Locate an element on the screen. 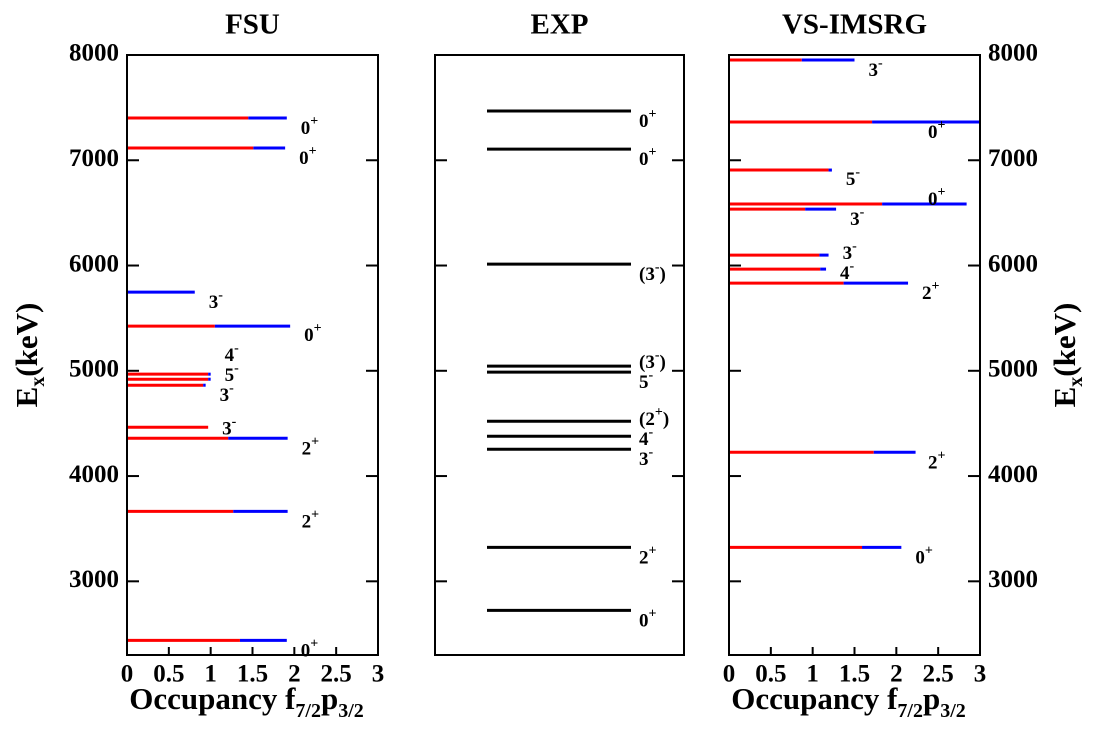  panel-title: FSU is located at coordinates (252, 25).